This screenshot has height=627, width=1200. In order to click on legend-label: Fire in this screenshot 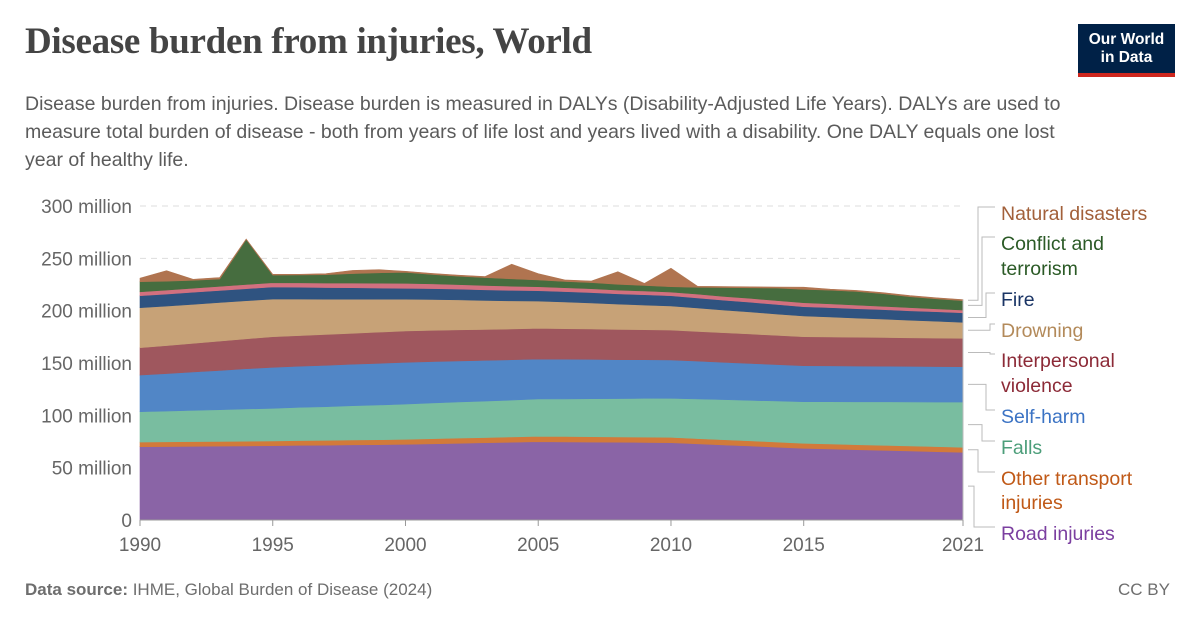, I will do `click(1018, 300)`.